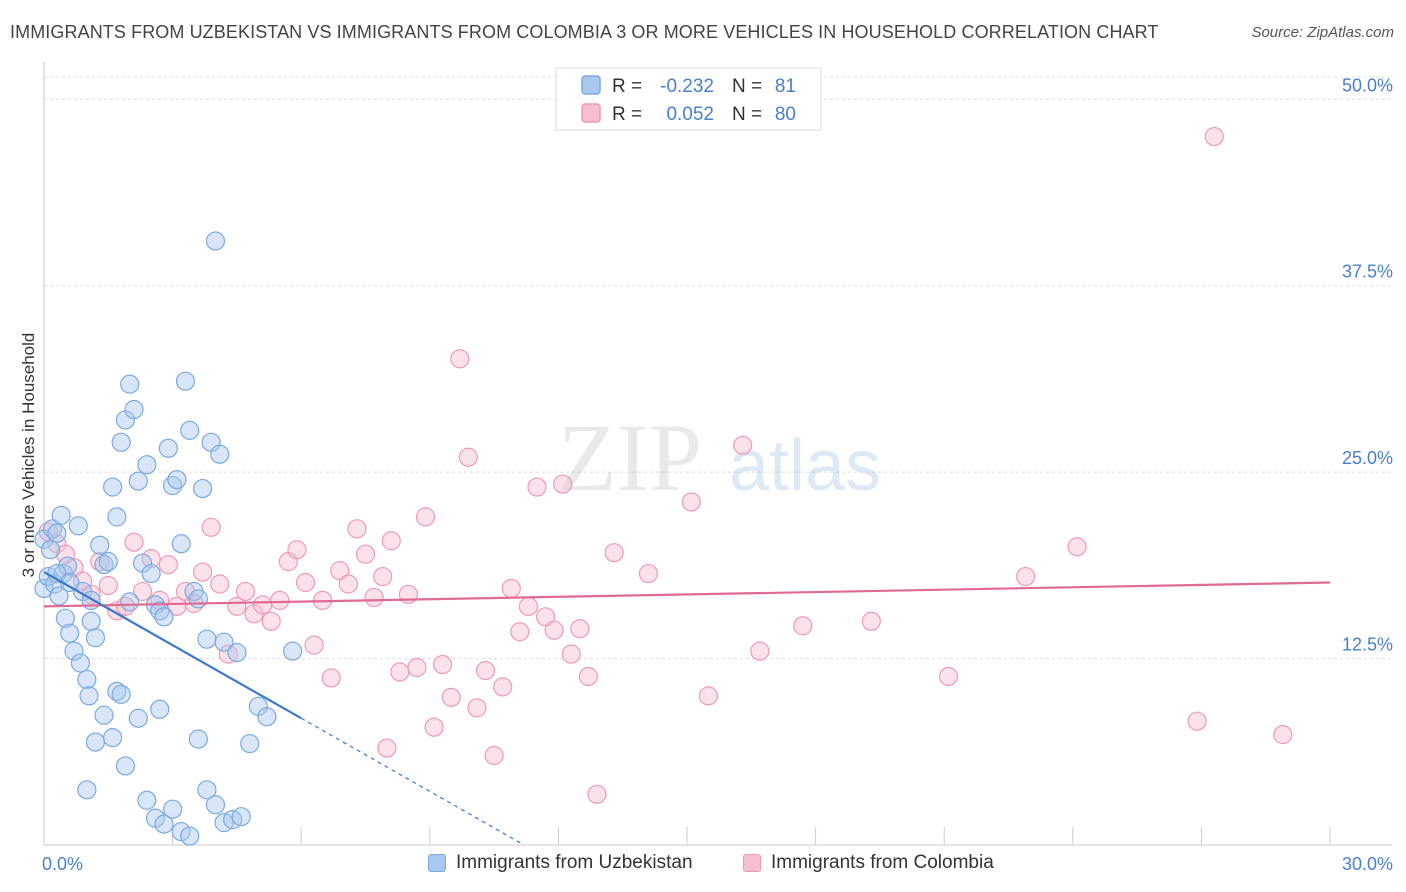 This screenshot has height=892, width=1406. What do you see at coordinates (62, 864) in the screenshot?
I see `x-tick-label-min: 0.0%` at bounding box center [62, 864].